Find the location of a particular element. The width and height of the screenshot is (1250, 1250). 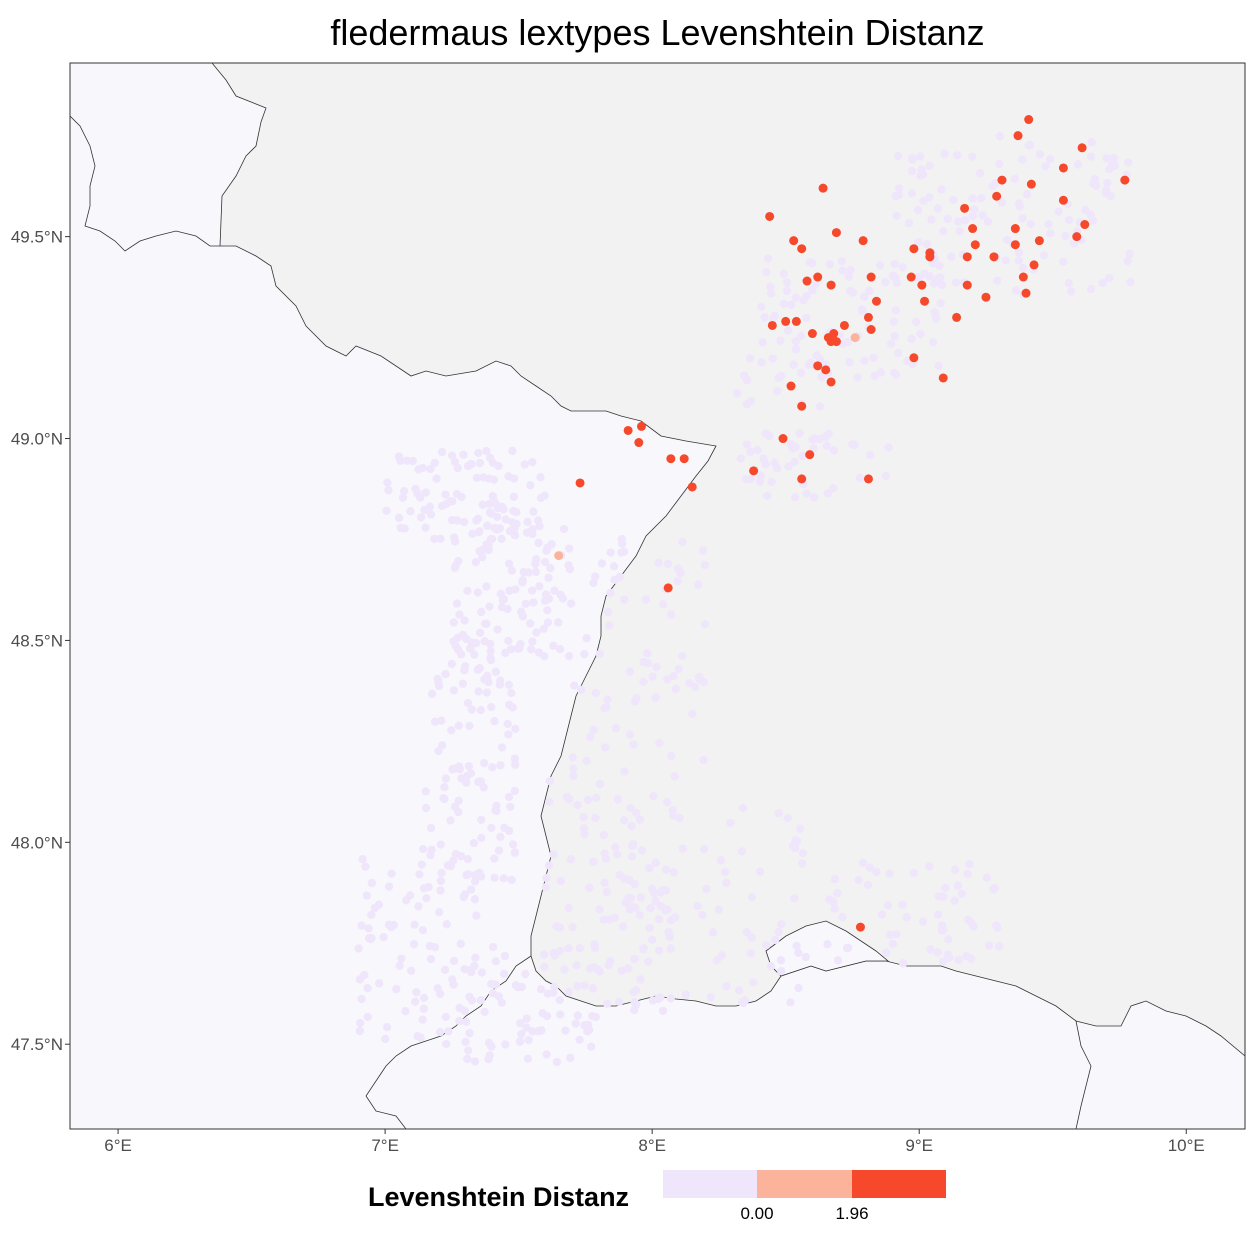

legend-swatch-mid is located at coordinates (804, 1184).